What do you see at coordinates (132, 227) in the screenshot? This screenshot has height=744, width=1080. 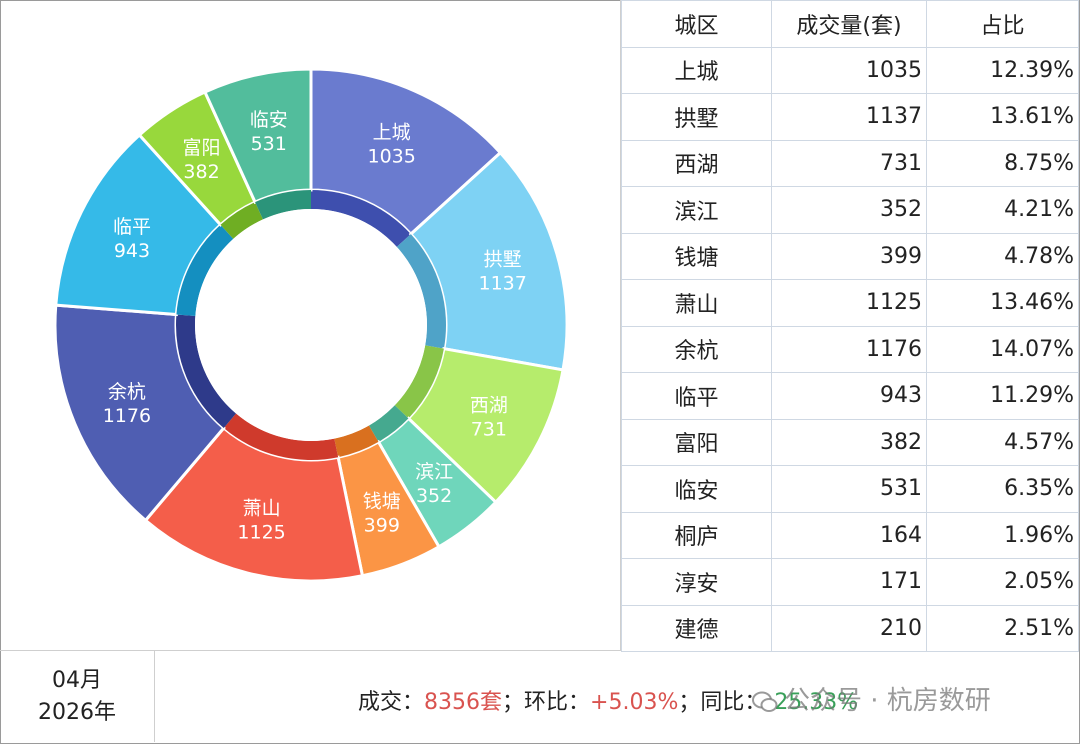 I see `slice-label: 临平` at bounding box center [132, 227].